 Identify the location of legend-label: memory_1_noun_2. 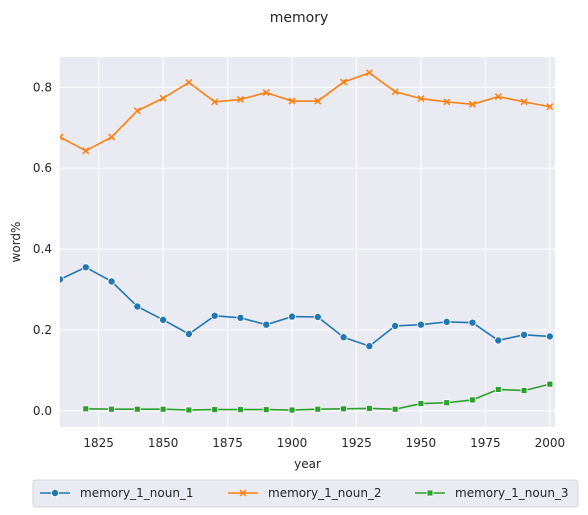
(325, 493).